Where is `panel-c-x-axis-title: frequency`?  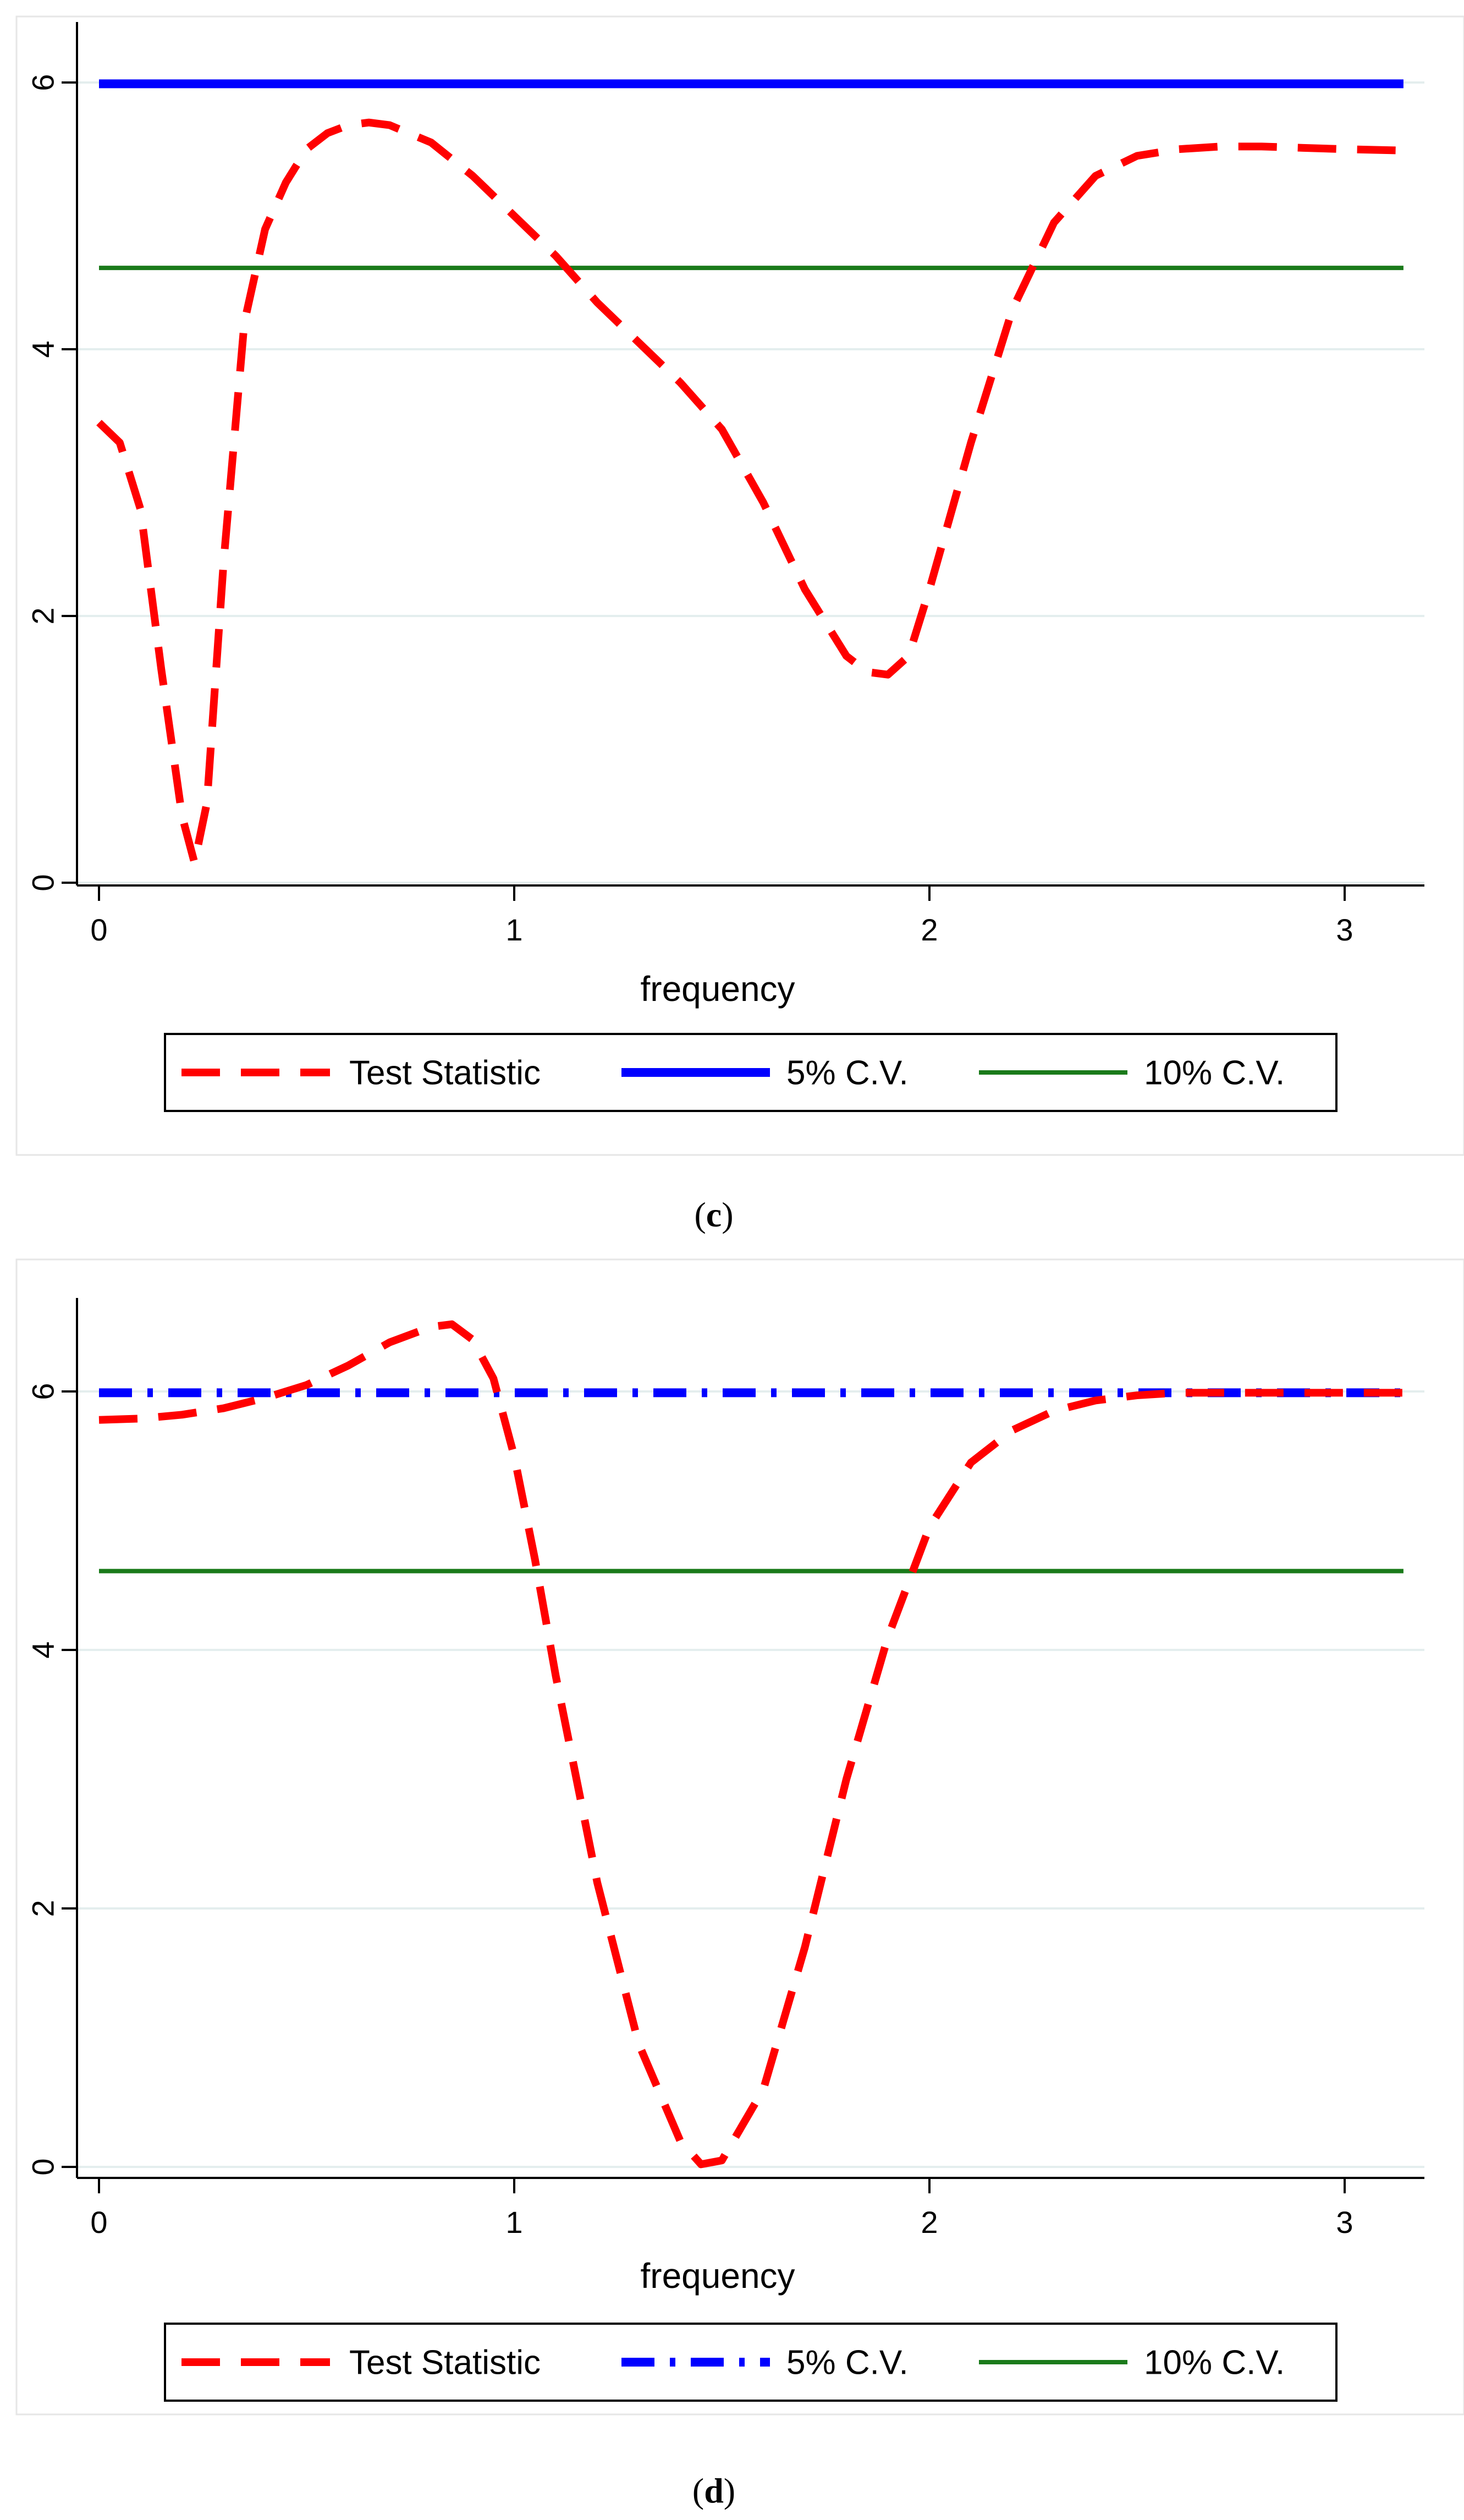
panel-c-x-axis-title: frequency is located at coordinates (717, 989).